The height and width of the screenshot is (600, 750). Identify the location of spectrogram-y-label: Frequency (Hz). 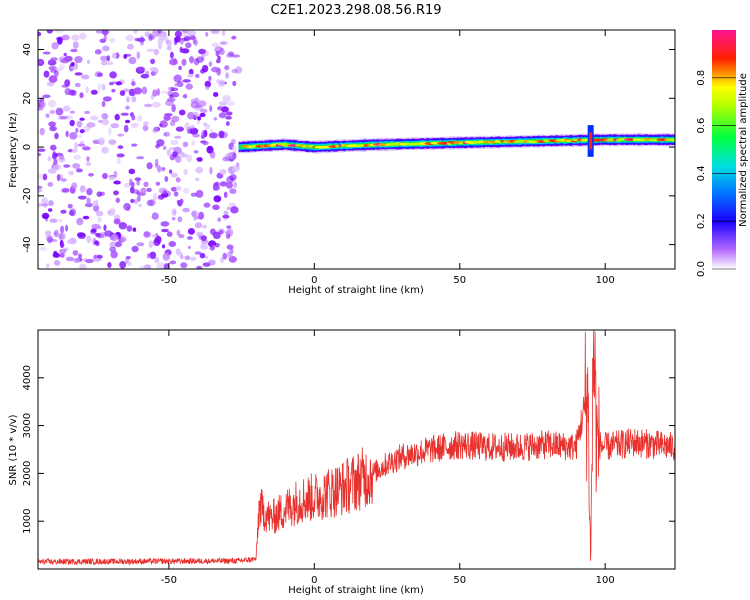
(13, 150).